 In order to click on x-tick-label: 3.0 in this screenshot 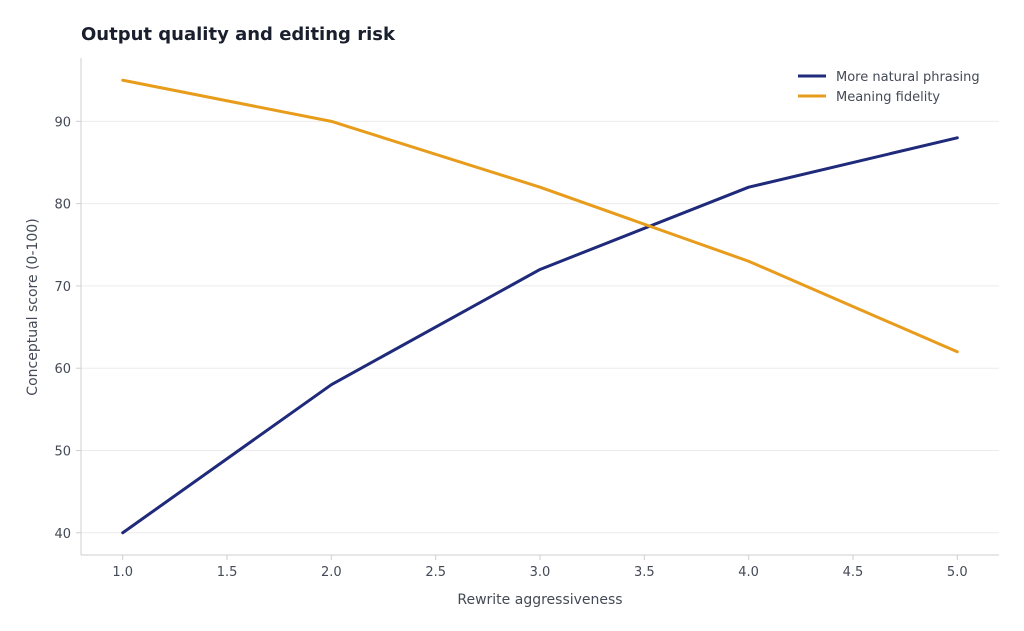, I will do `click(540, 572)`.